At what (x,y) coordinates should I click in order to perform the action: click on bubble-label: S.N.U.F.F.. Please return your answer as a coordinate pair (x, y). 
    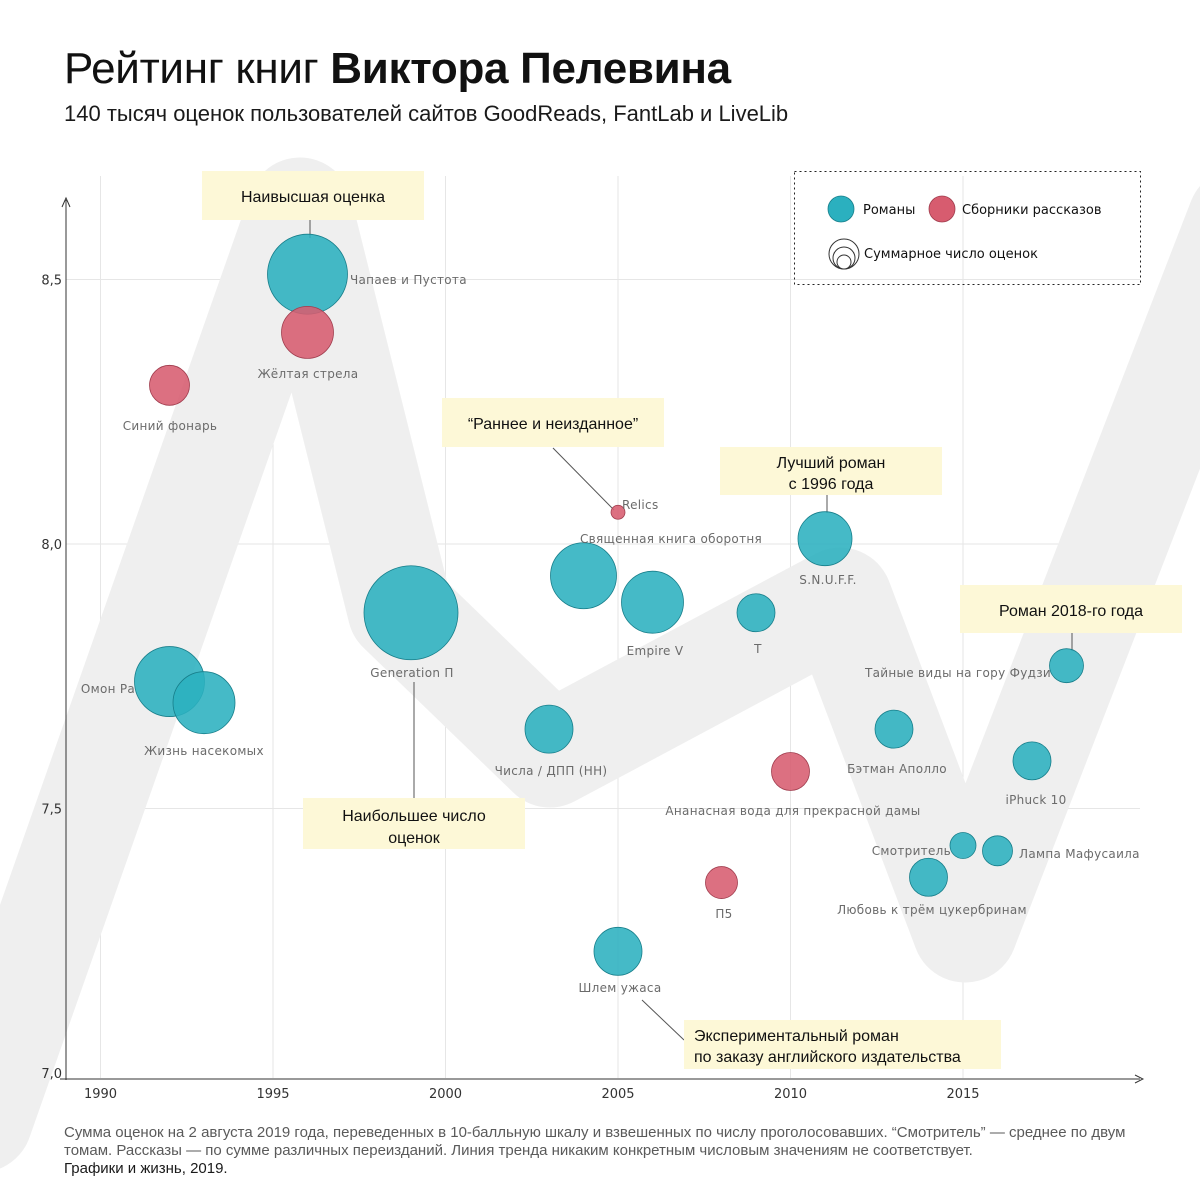
    Looking at the image, I should click on (827, 580).